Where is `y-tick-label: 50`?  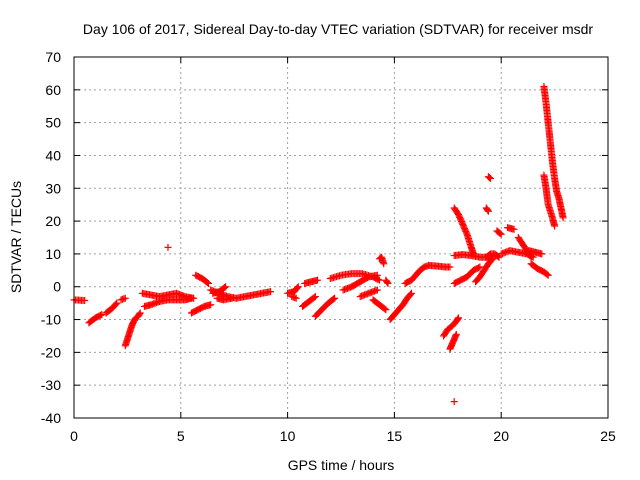
y-tick-label: 50 is located at coordinates (53, 123).